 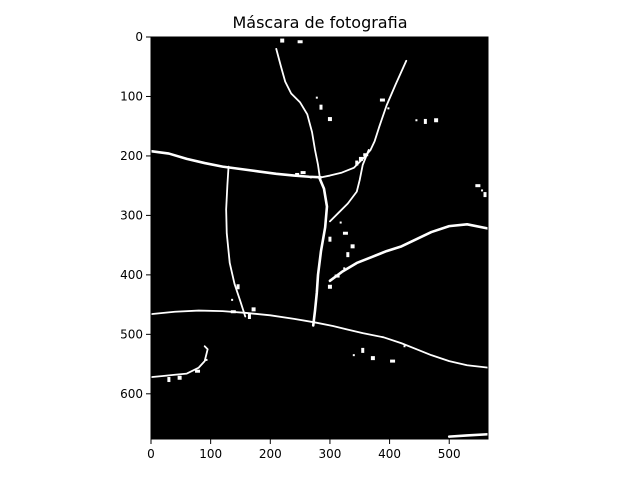 What do you see at coordinates (210, 454) in the screenshot?
I see `x-tick-label: 100` at bounding box center [210, 454].